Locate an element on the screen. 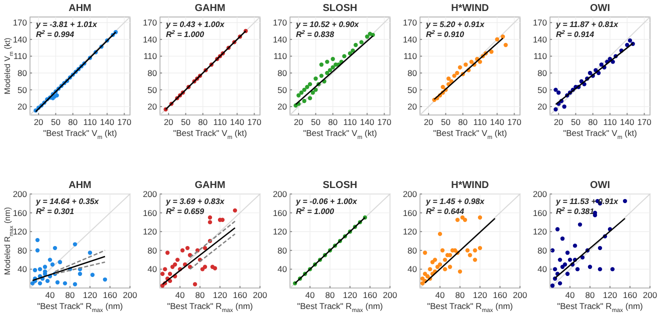 The height and width of the screenshot is (321, 660). annotation: y = 5.20 + 0.91x is located at coordinates (455, 24).